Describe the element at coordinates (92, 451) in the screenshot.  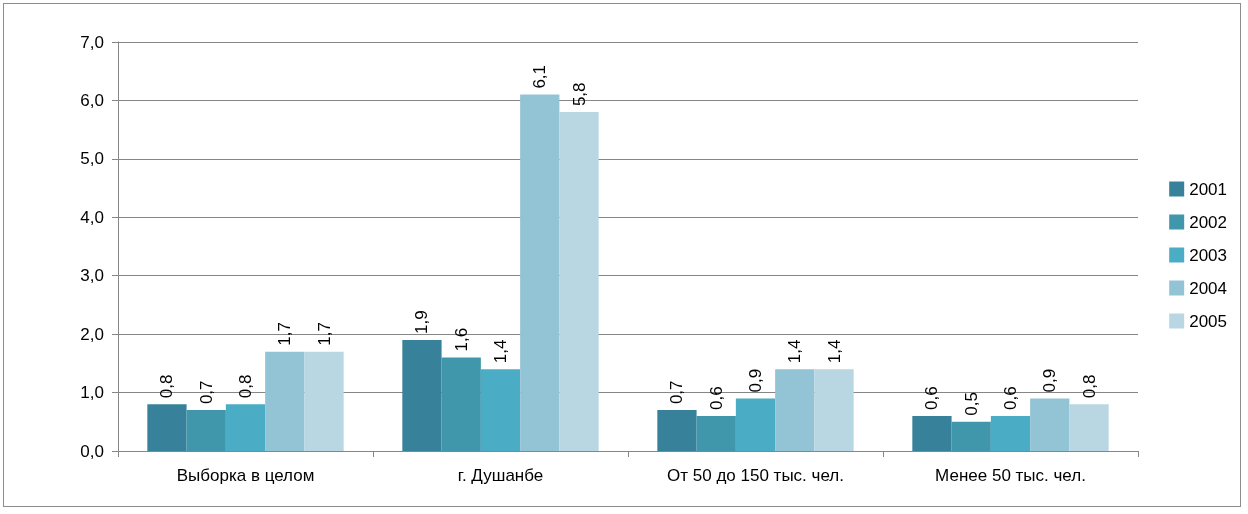
I see `y-tick-label: 0,0` at that location.